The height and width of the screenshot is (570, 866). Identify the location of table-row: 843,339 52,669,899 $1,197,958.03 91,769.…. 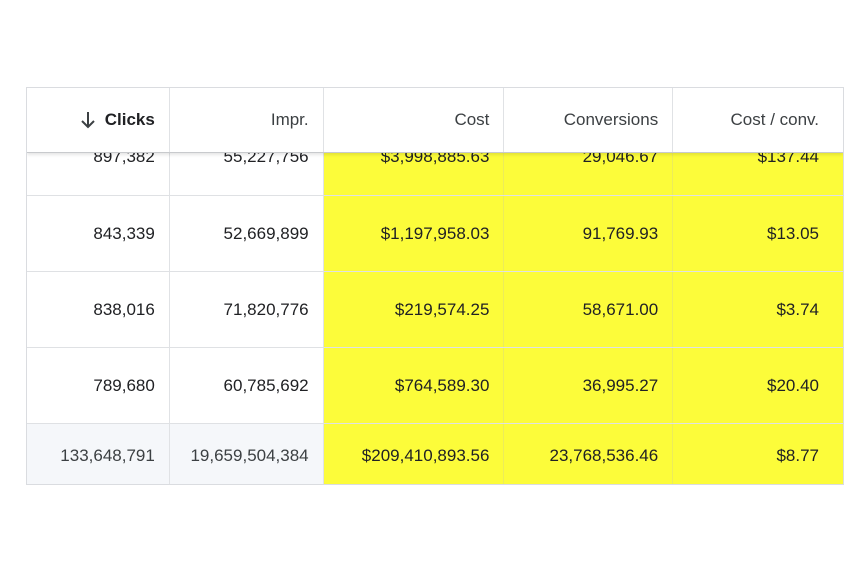
(435, 234).